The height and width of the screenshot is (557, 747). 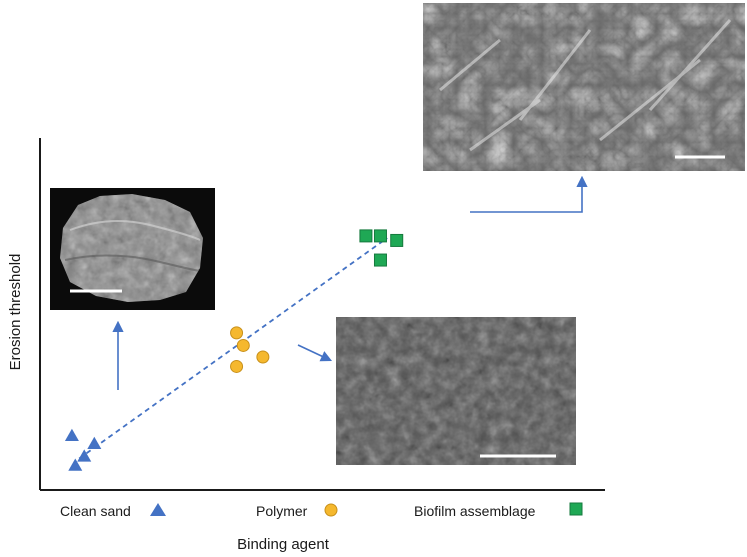 What do you see at coordinates (475, 511) in the screenshot?
I see `category-label-biofilm: Biofilm assemblage` at bounding box center [475, 511].